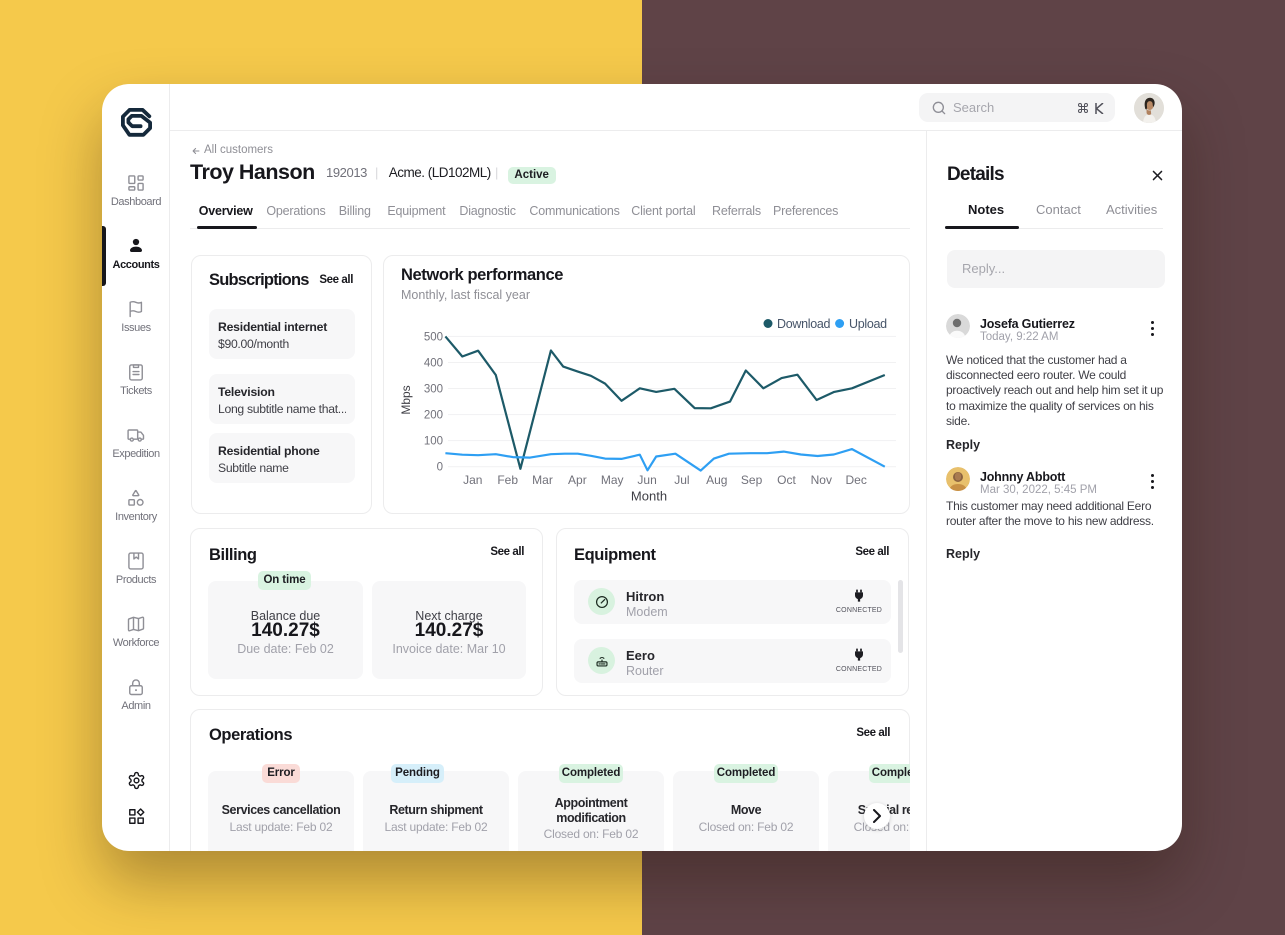 The image size is (1285, 935). What do you see at coordinates (472, 480) in the screenshot?
I see `svg-text: Jan` at bounding box center [472, 480].